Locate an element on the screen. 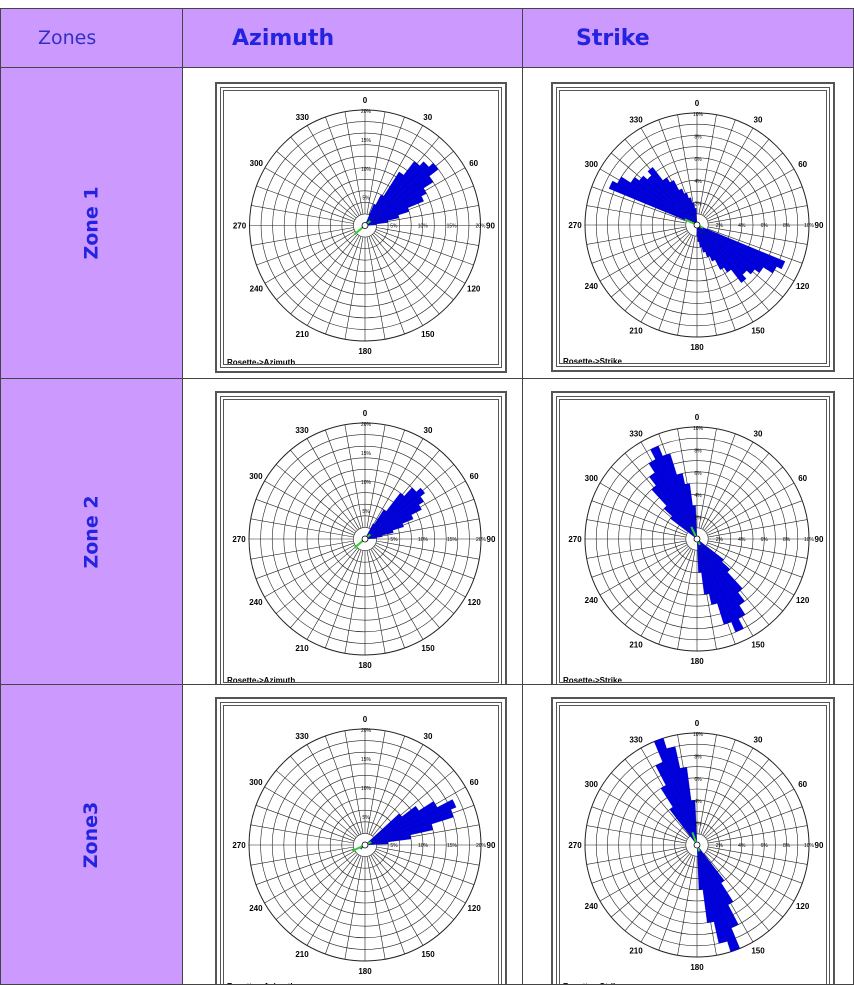  mean-direction-line is located at coordinates (694, 223).